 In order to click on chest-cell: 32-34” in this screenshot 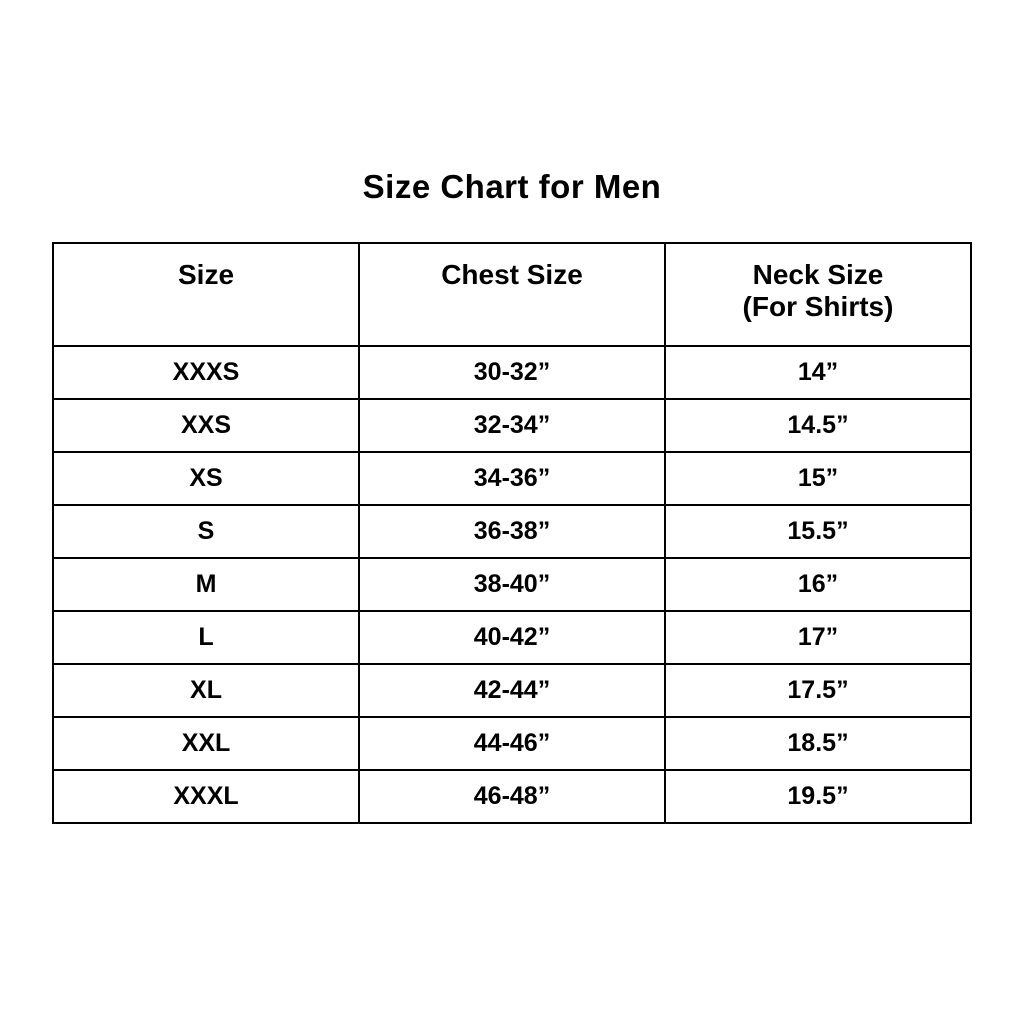, I will do `click(512, 425)`.